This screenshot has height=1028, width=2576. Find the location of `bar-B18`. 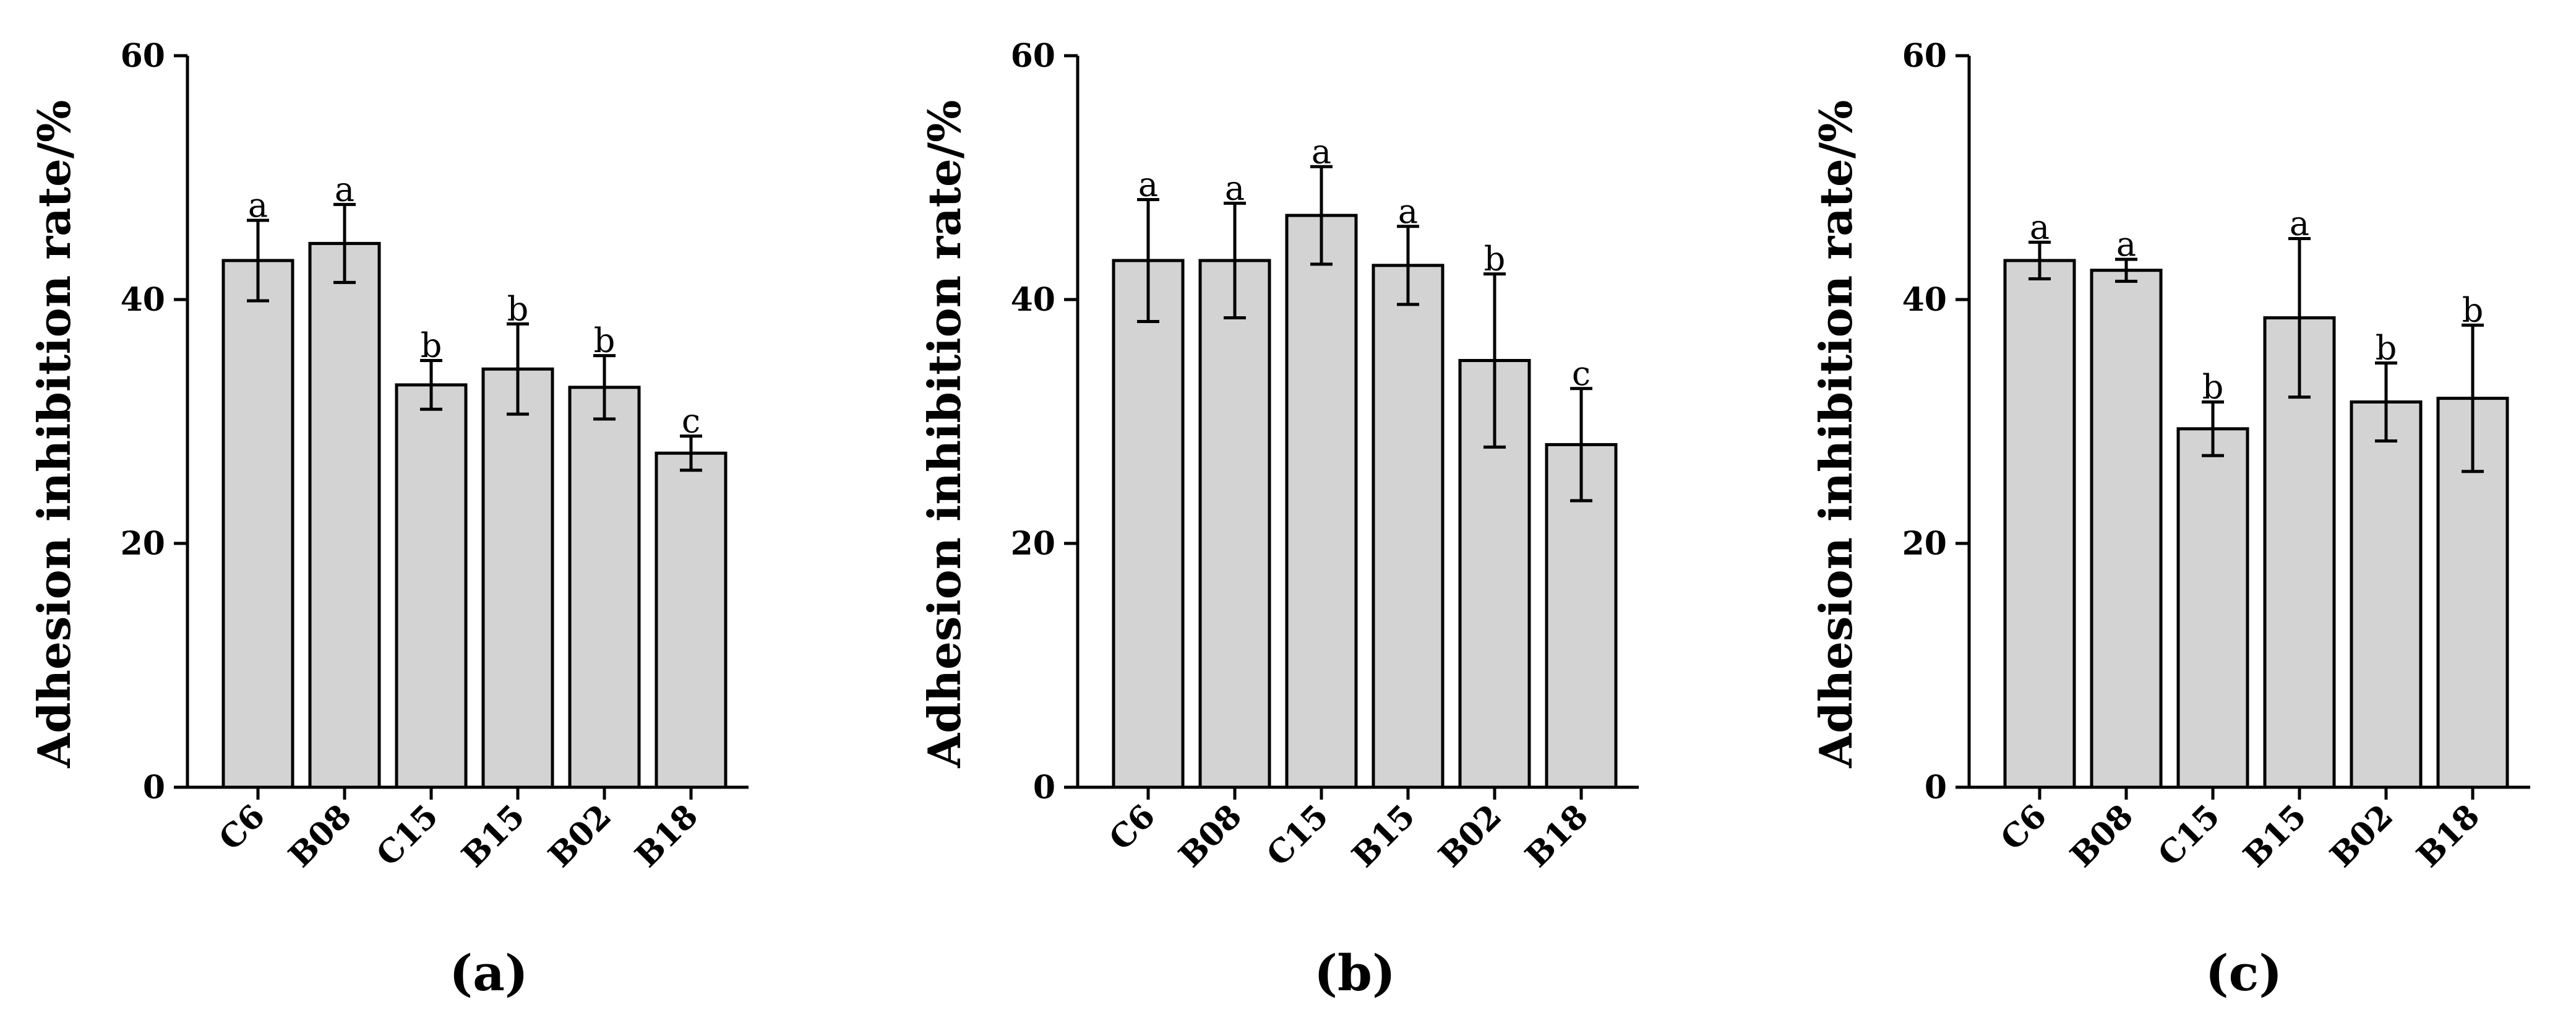

bar-B18 is located at coordinates (691, 620).